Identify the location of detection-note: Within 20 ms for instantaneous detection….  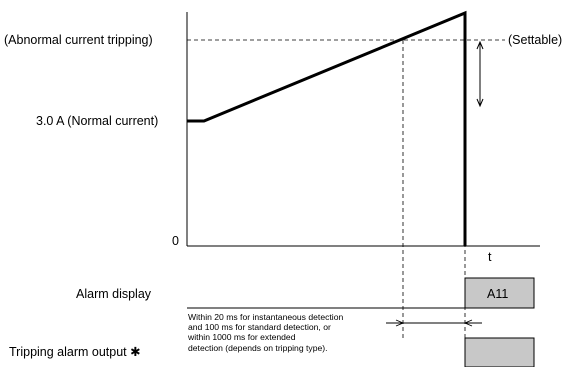
(266, 332).